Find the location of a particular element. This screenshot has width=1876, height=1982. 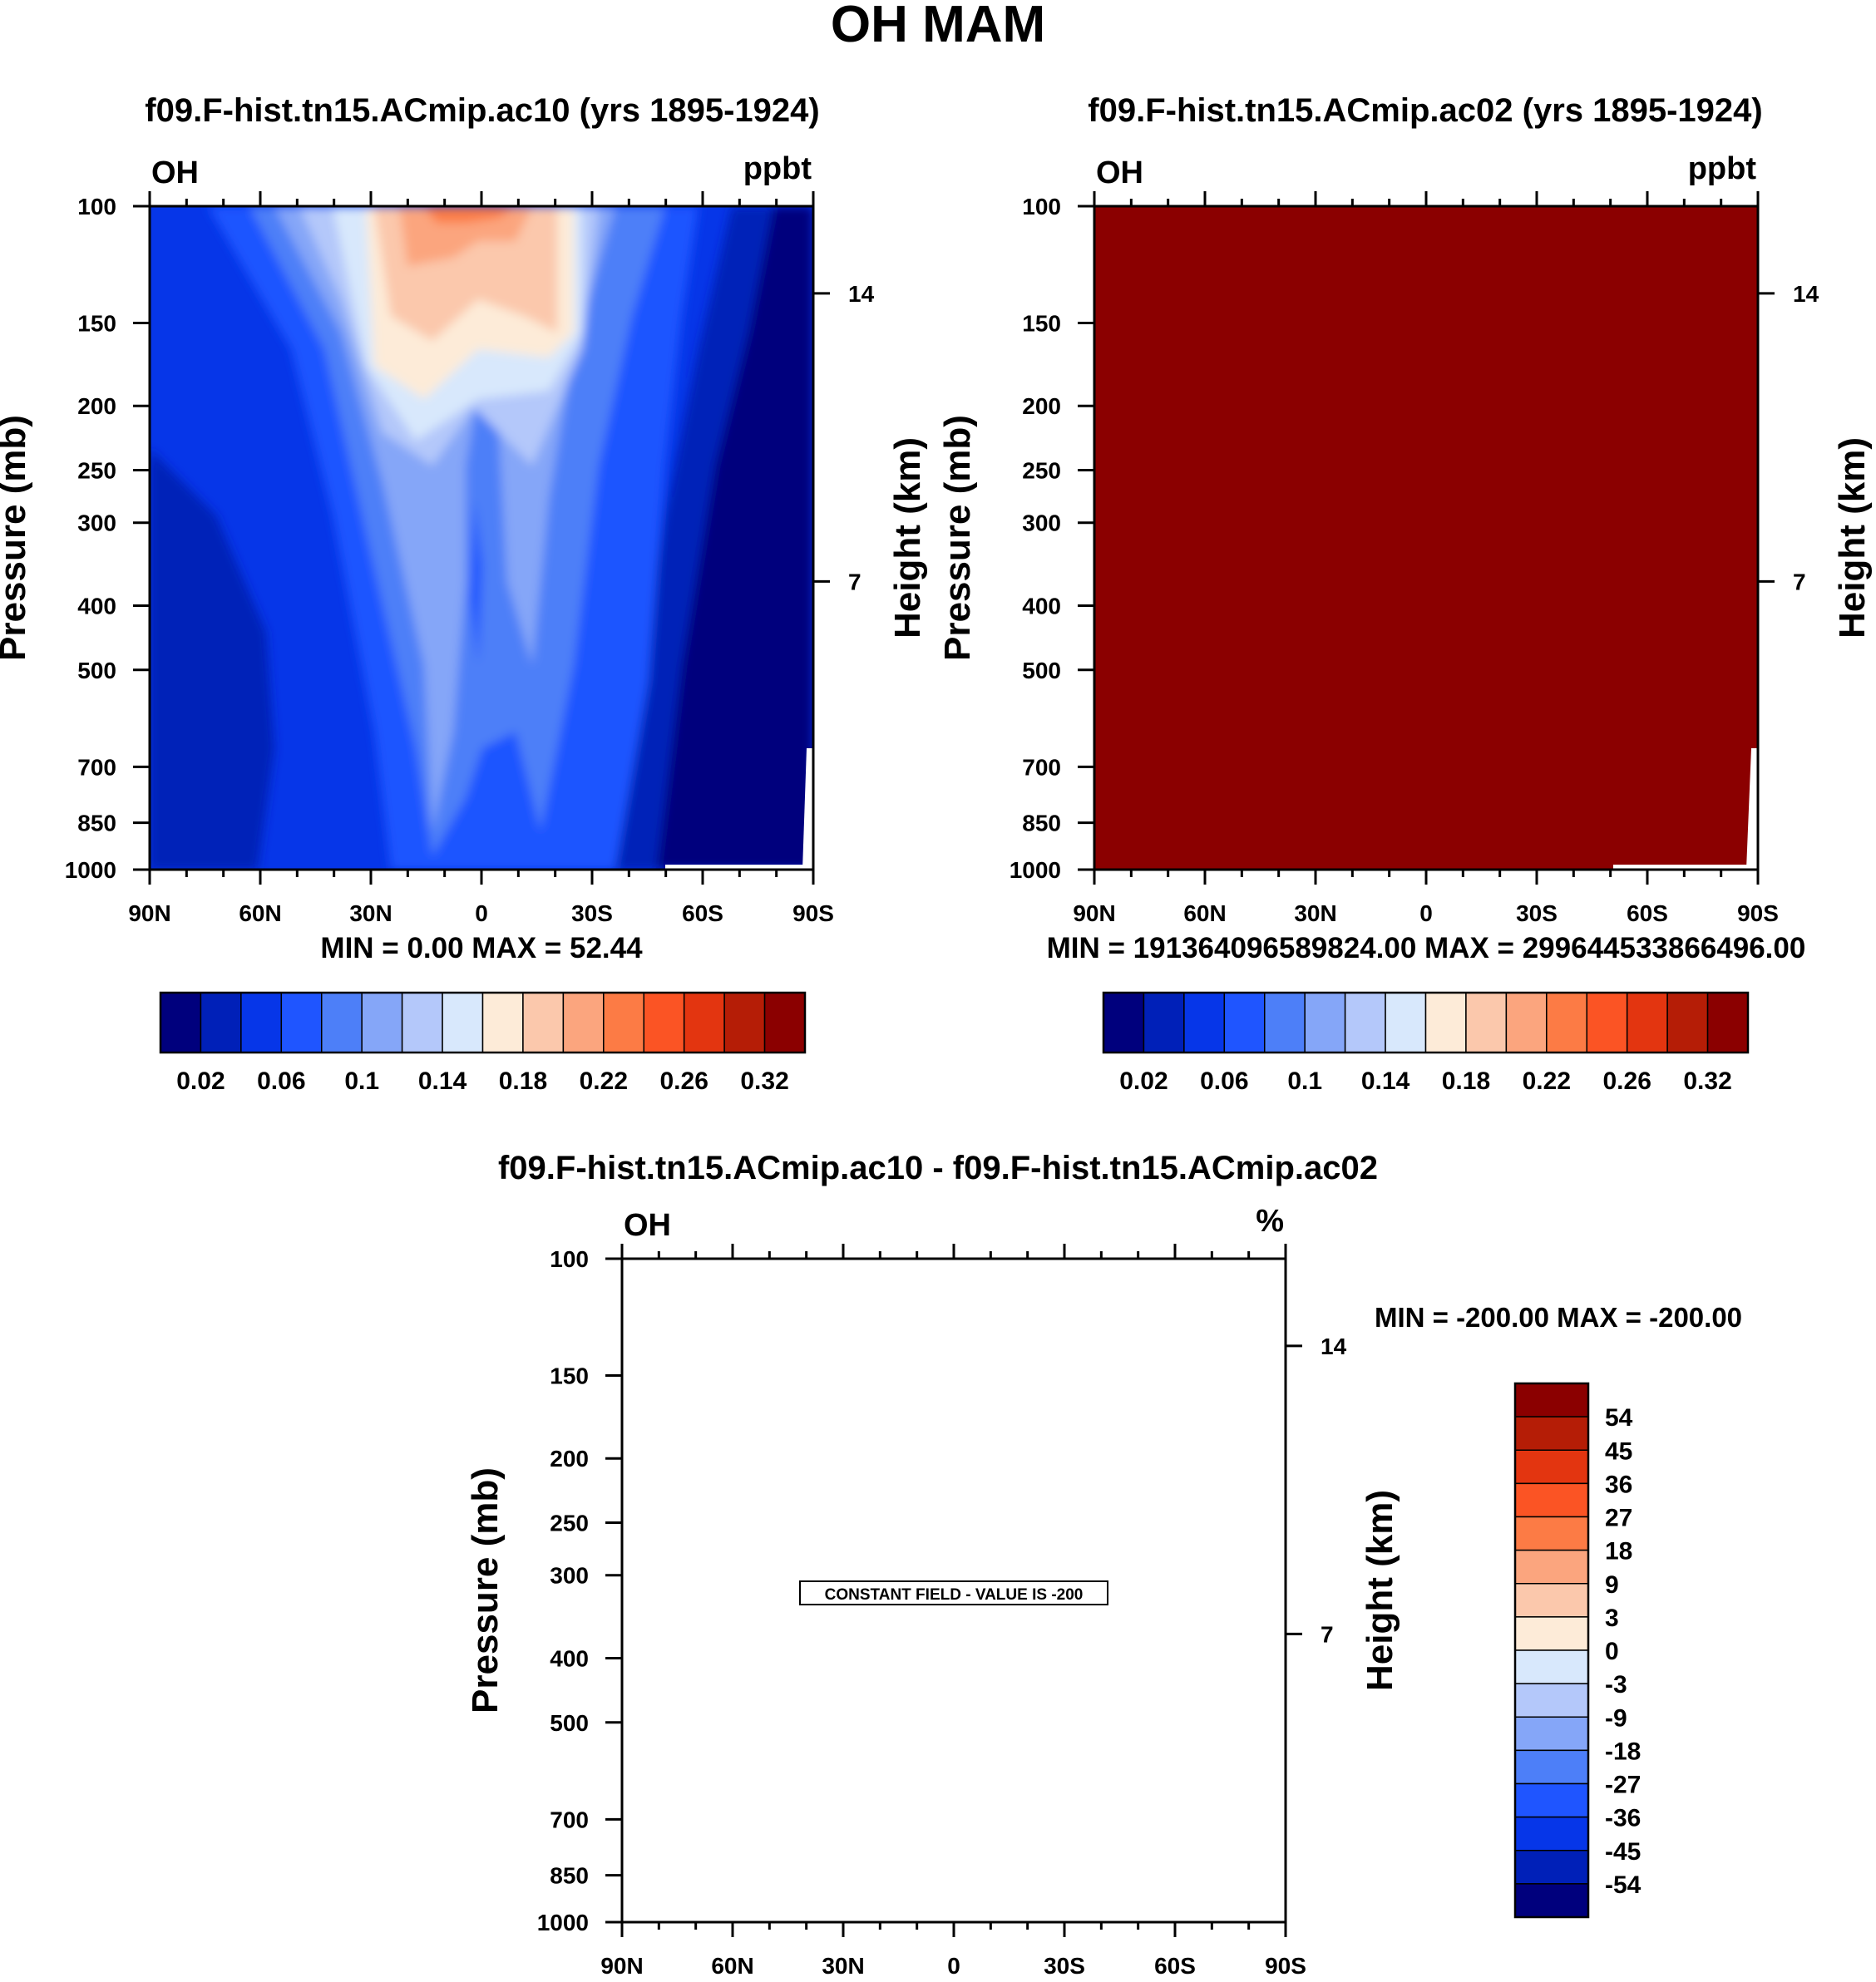

p3-colorbar-frame is located at coordinates (1551, 1650).